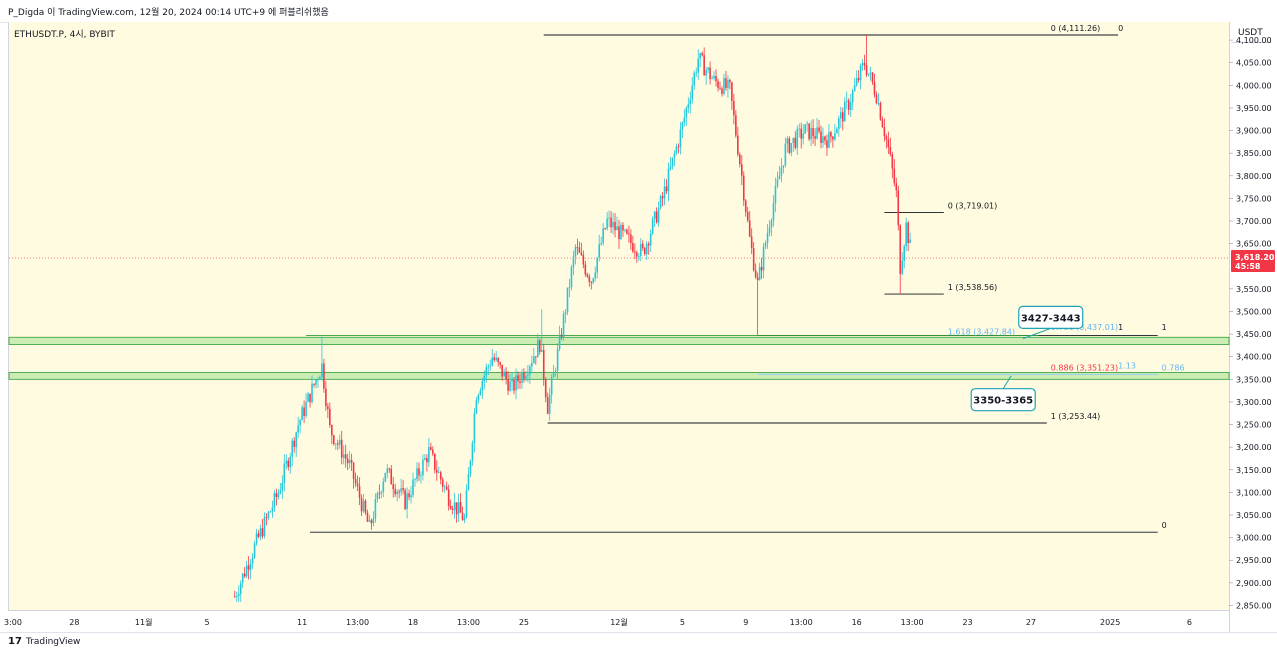 Image resolution: width=1277 pixels, height=651 pixels. What do you see at coordinates (1254, 583) in the screenshot?
I see `price-tick-label: 2,900.00` at bounding box center [1254, 583].